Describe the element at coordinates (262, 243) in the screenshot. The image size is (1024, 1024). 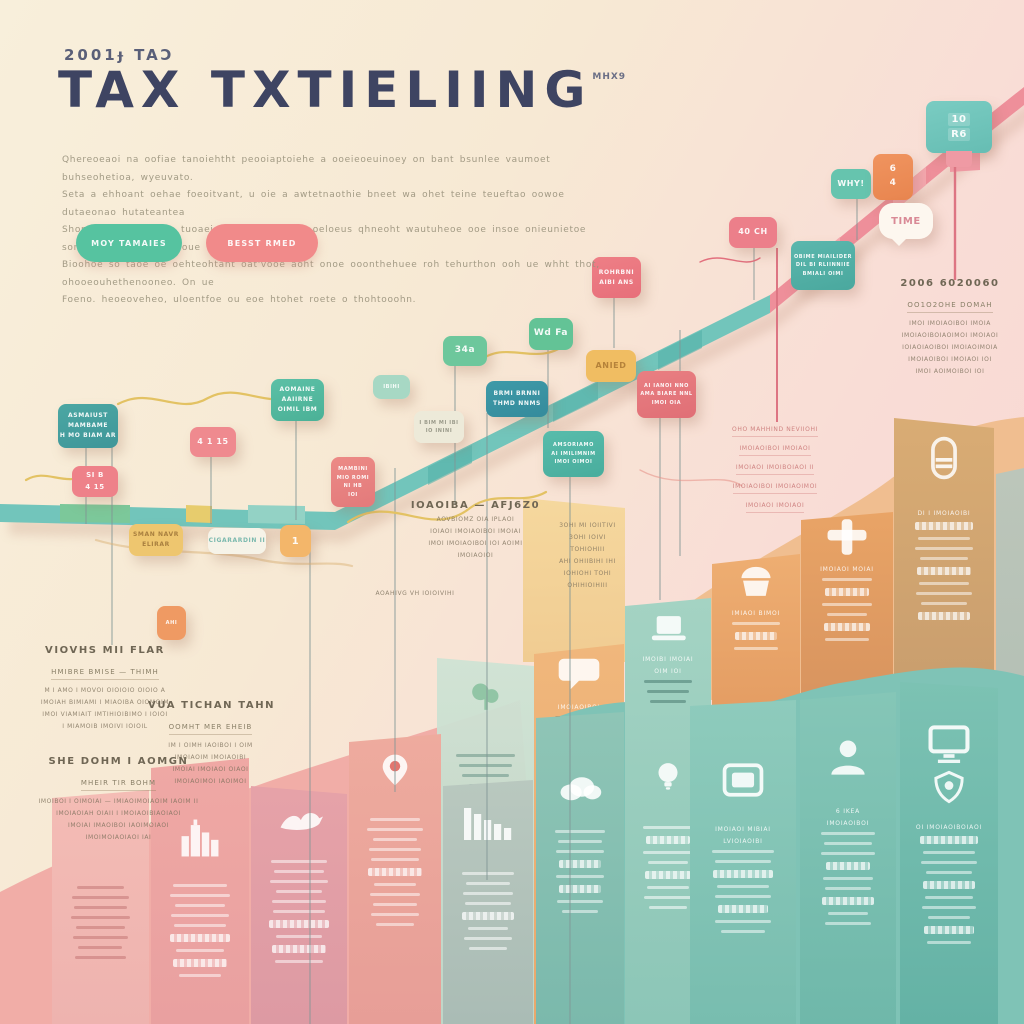
I see `coral-pill-button: BESST RMED` at that location.